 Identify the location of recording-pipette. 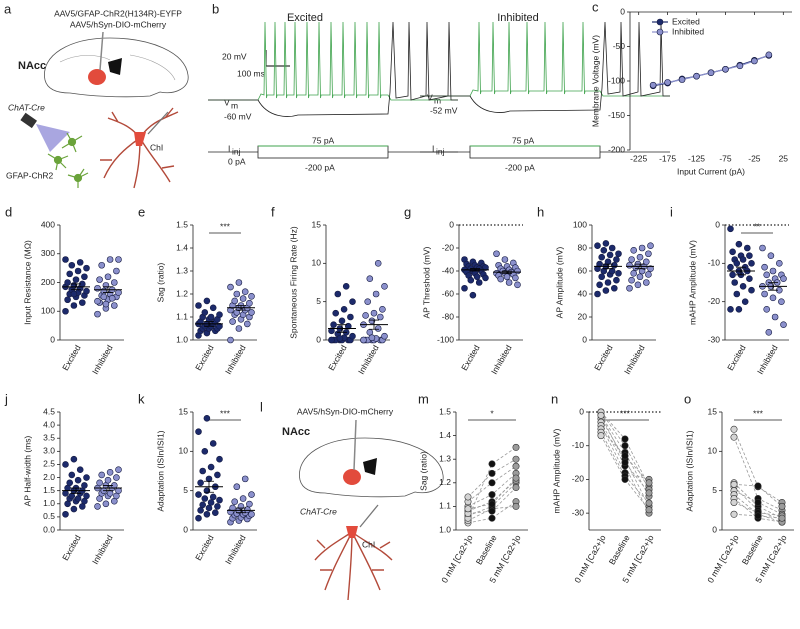
(158, 123).